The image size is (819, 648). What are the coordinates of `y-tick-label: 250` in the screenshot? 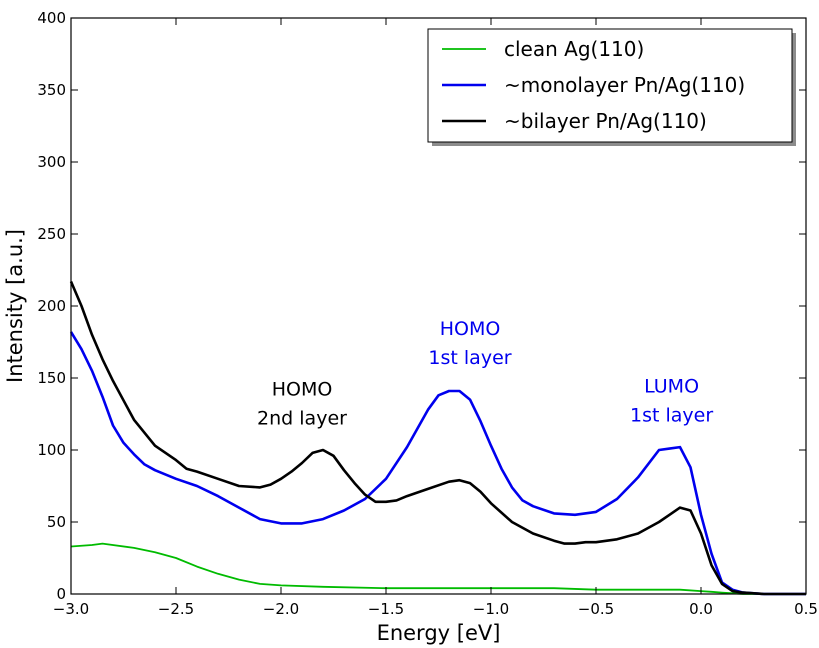 It's located at (51, 234).